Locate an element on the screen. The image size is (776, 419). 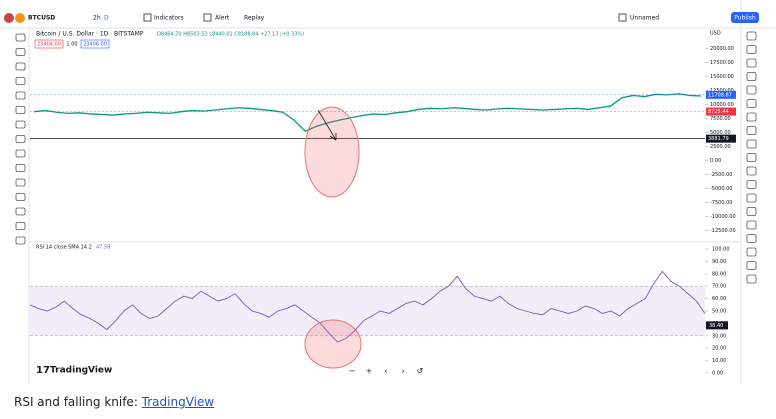
caption: RSI and falling knife: TradingView is located at coordinates (114, 402).